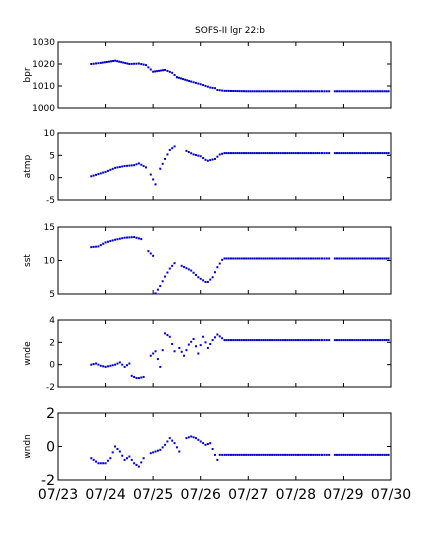 The height and width of the screenshot is (540, 432). What do you see at coordinates (224, 166) in the screenshot?
I see `plot-frame` at bounding box center [224, 166].